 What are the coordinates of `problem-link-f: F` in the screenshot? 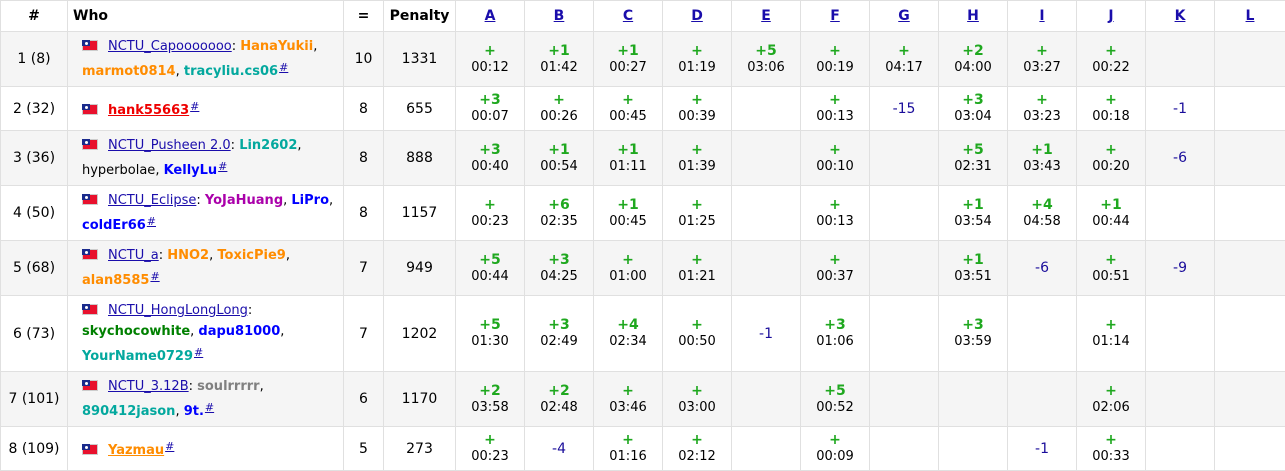 It's located at (835, 16).